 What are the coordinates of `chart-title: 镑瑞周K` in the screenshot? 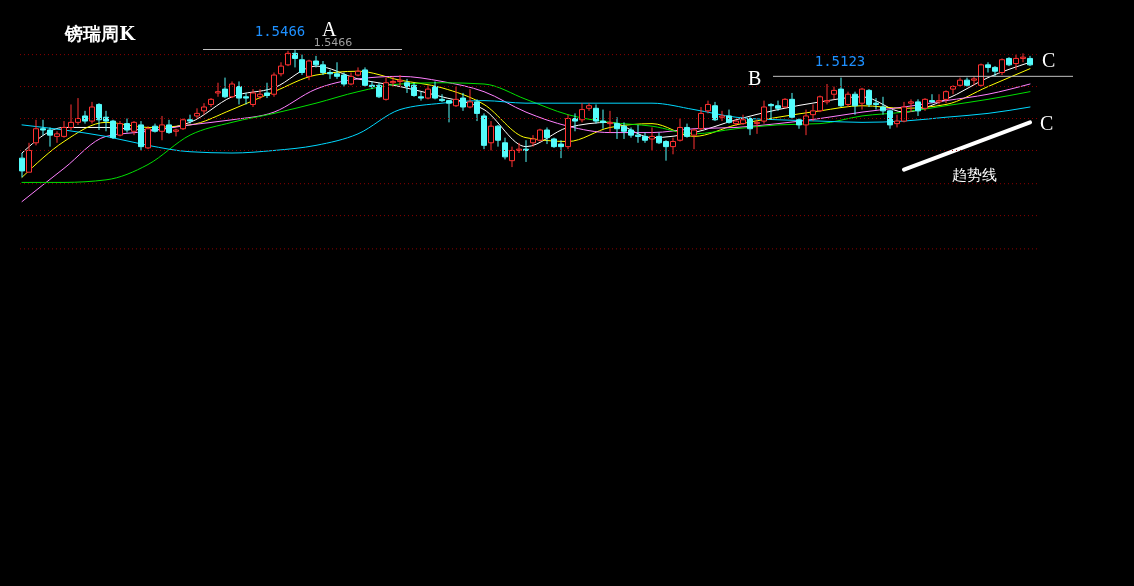 It's located at (100, 33).